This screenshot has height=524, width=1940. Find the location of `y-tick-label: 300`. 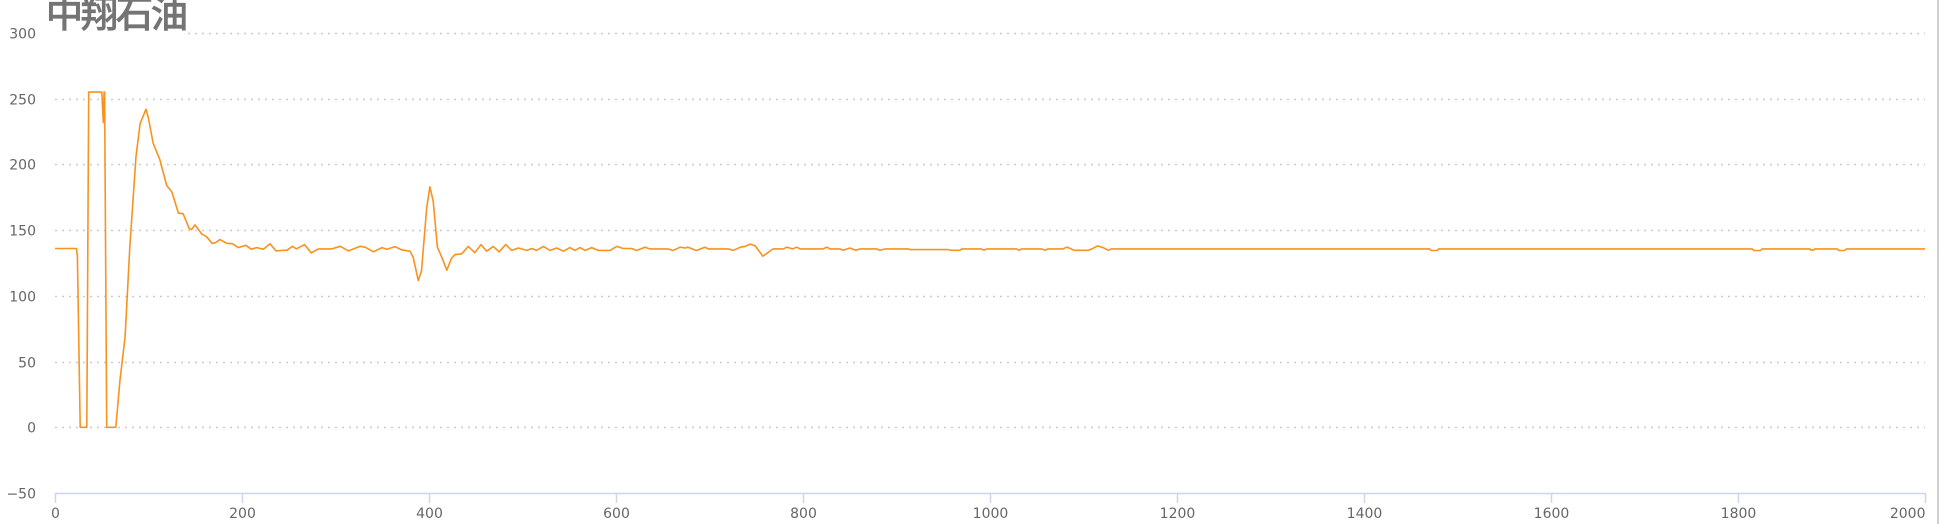

y-tick-label: 300 is located at coordinates (22, 35).